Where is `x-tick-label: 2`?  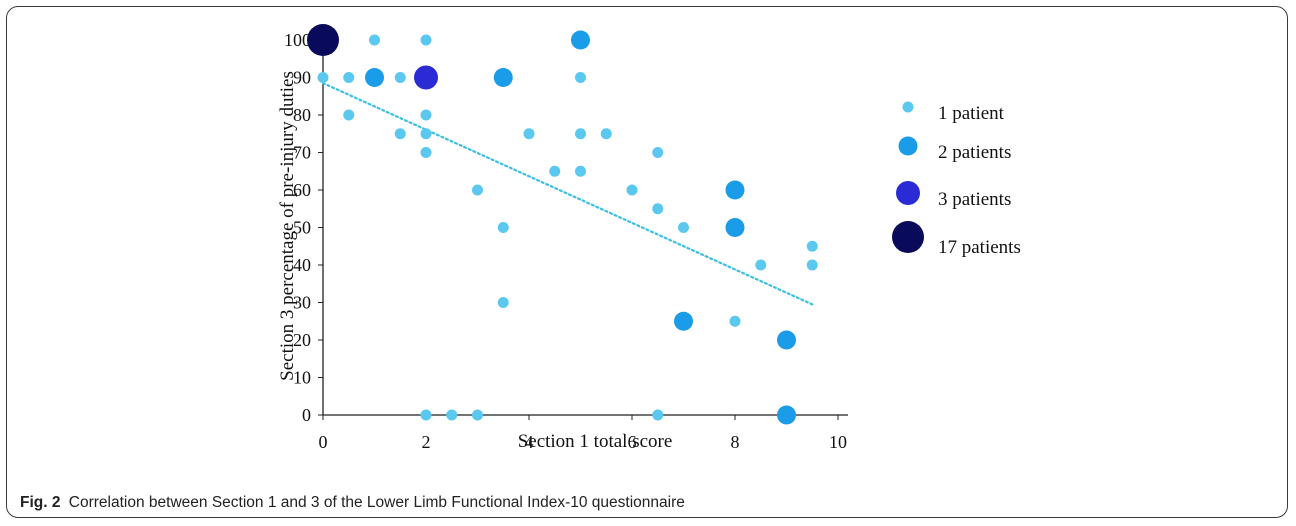
x-tick-label: 2 is located at coordinates (426, 442).